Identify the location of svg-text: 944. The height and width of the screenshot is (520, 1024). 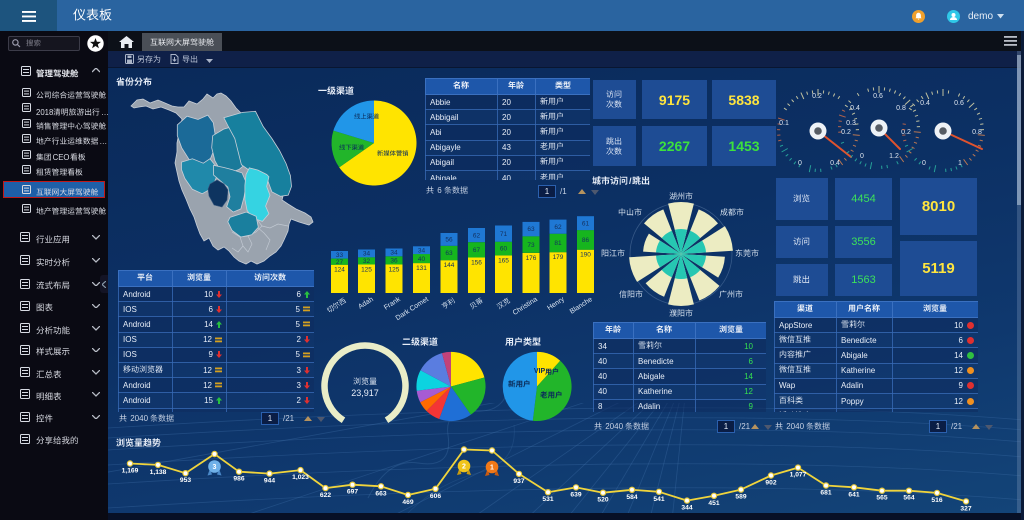
(269, 481).